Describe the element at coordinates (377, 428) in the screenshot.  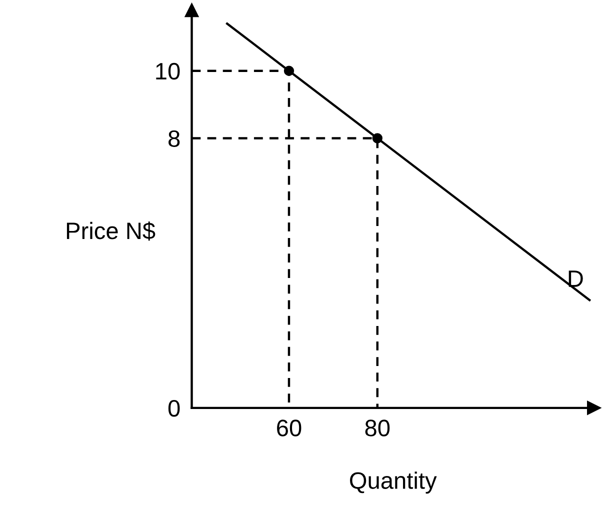
I see `x-tick-label: 80` at that location.